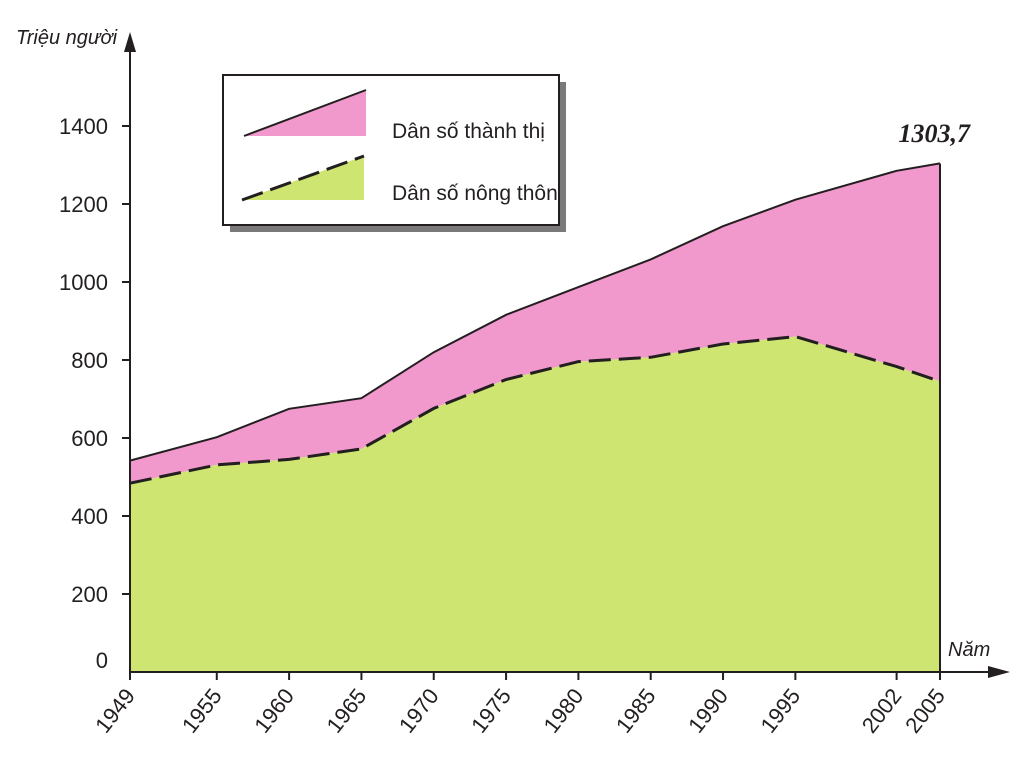 This screenshot has width=1024, height=761. What do you see at coordinates (935, 133) in the screenshot?
I see `total-annotation: 1303,7` at bounding box center [935, 133].